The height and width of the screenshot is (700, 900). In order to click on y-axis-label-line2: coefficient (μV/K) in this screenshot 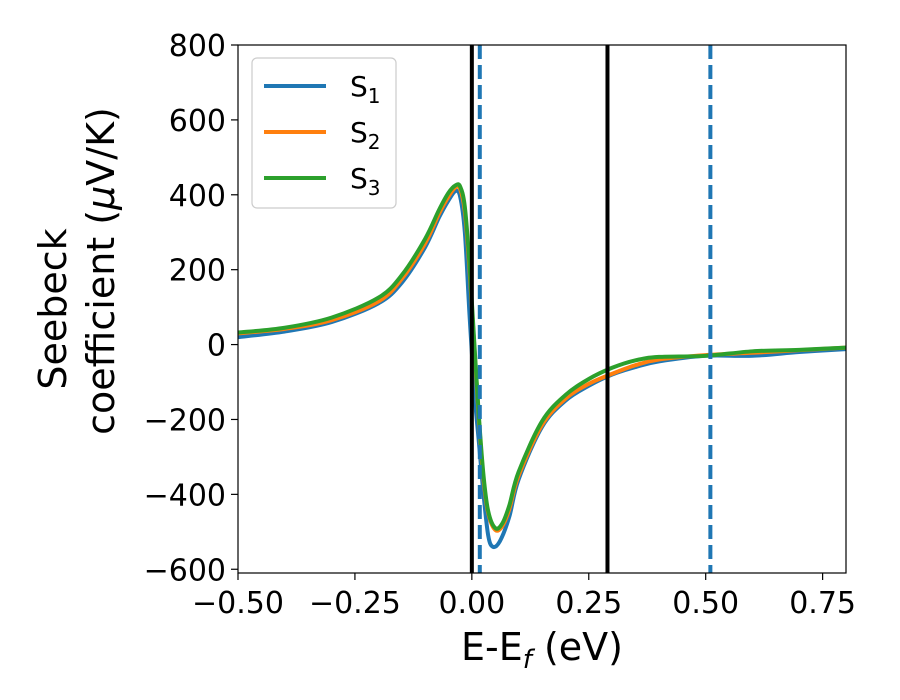, I will do `click(101, 271)`.